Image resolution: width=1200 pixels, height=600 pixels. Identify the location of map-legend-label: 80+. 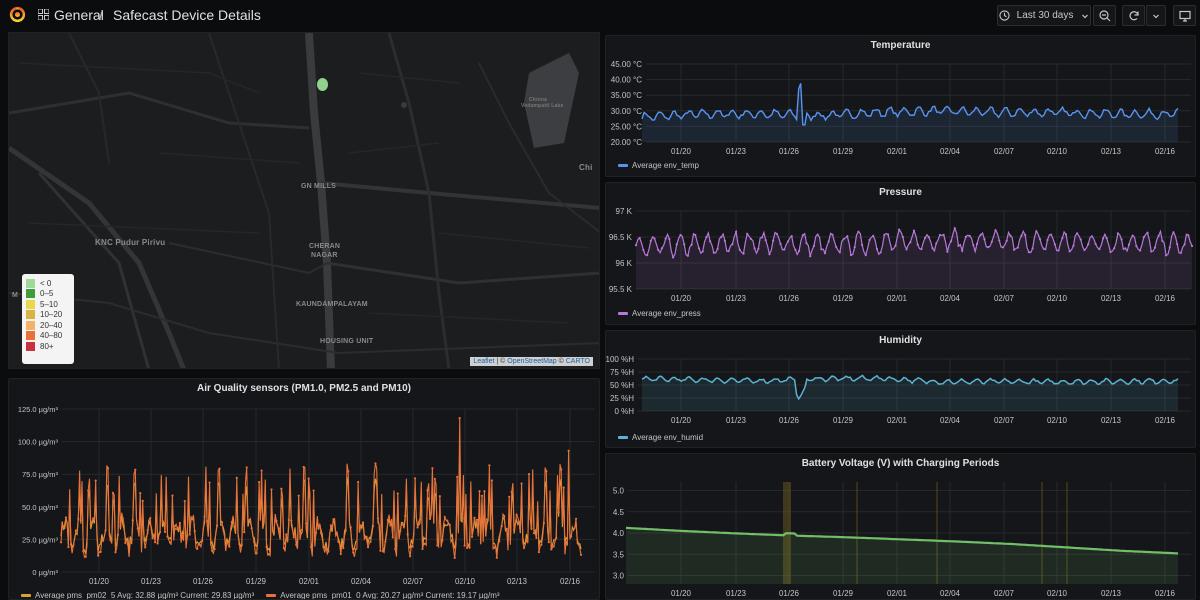
(47, 346).